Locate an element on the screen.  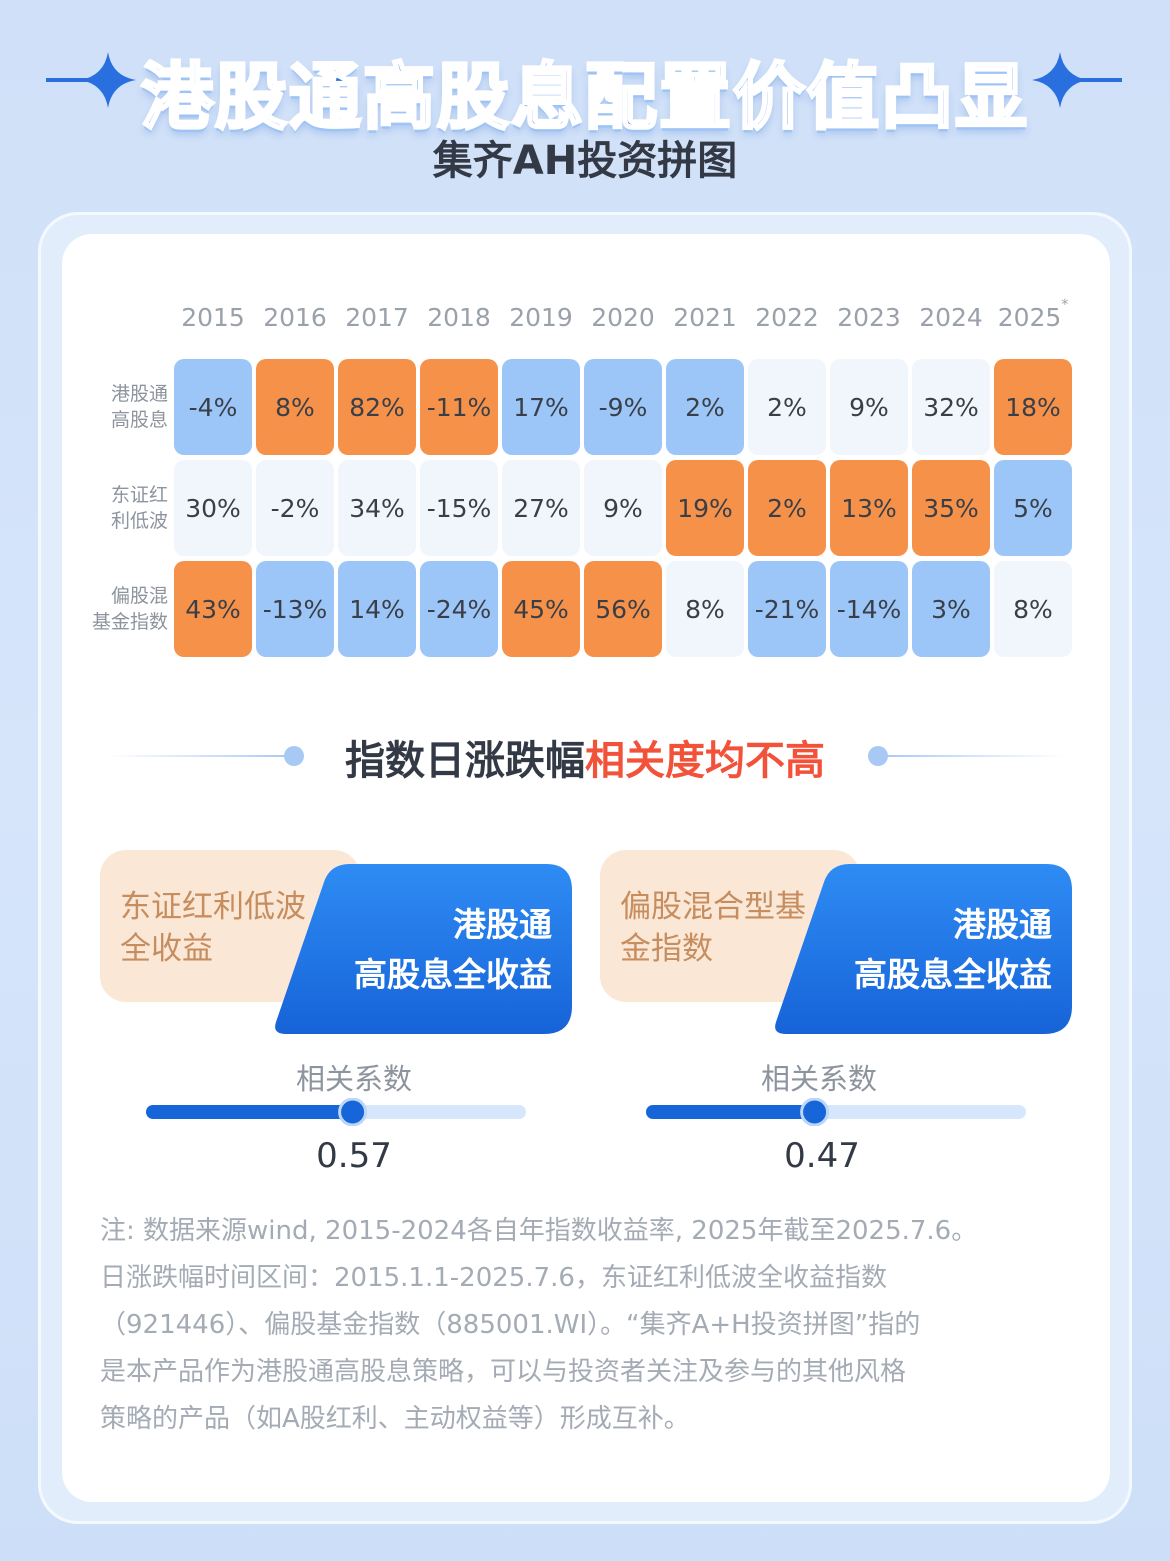
year-label-2021: 2021 is located at coordinates (705, 317).